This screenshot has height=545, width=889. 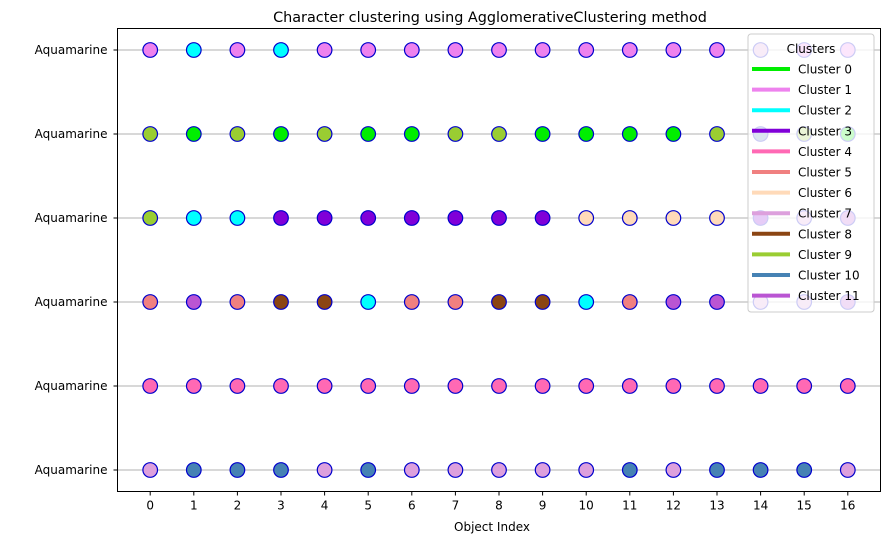 I want to click on x-tick-label: 5, so click(x=368, y=506).